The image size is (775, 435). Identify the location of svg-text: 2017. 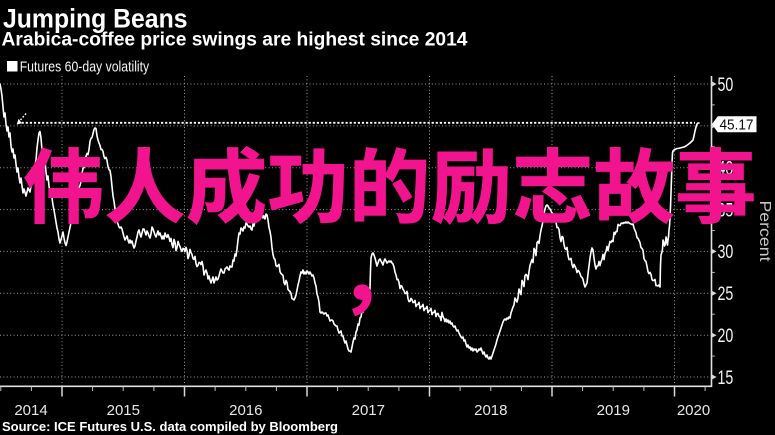
(368, 410).